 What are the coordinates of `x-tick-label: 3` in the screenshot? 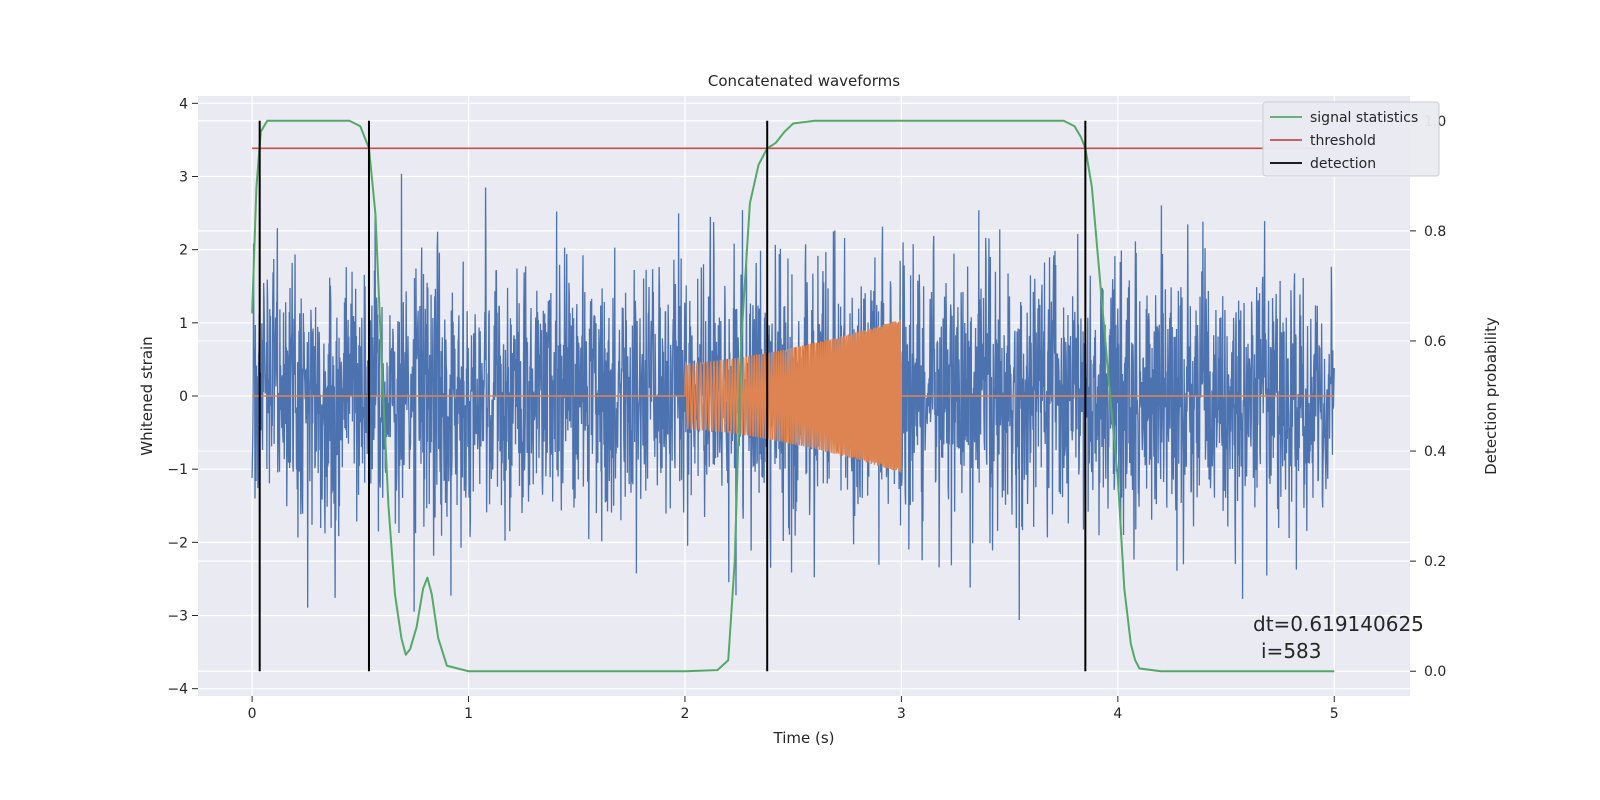 It's located at (901, 714).